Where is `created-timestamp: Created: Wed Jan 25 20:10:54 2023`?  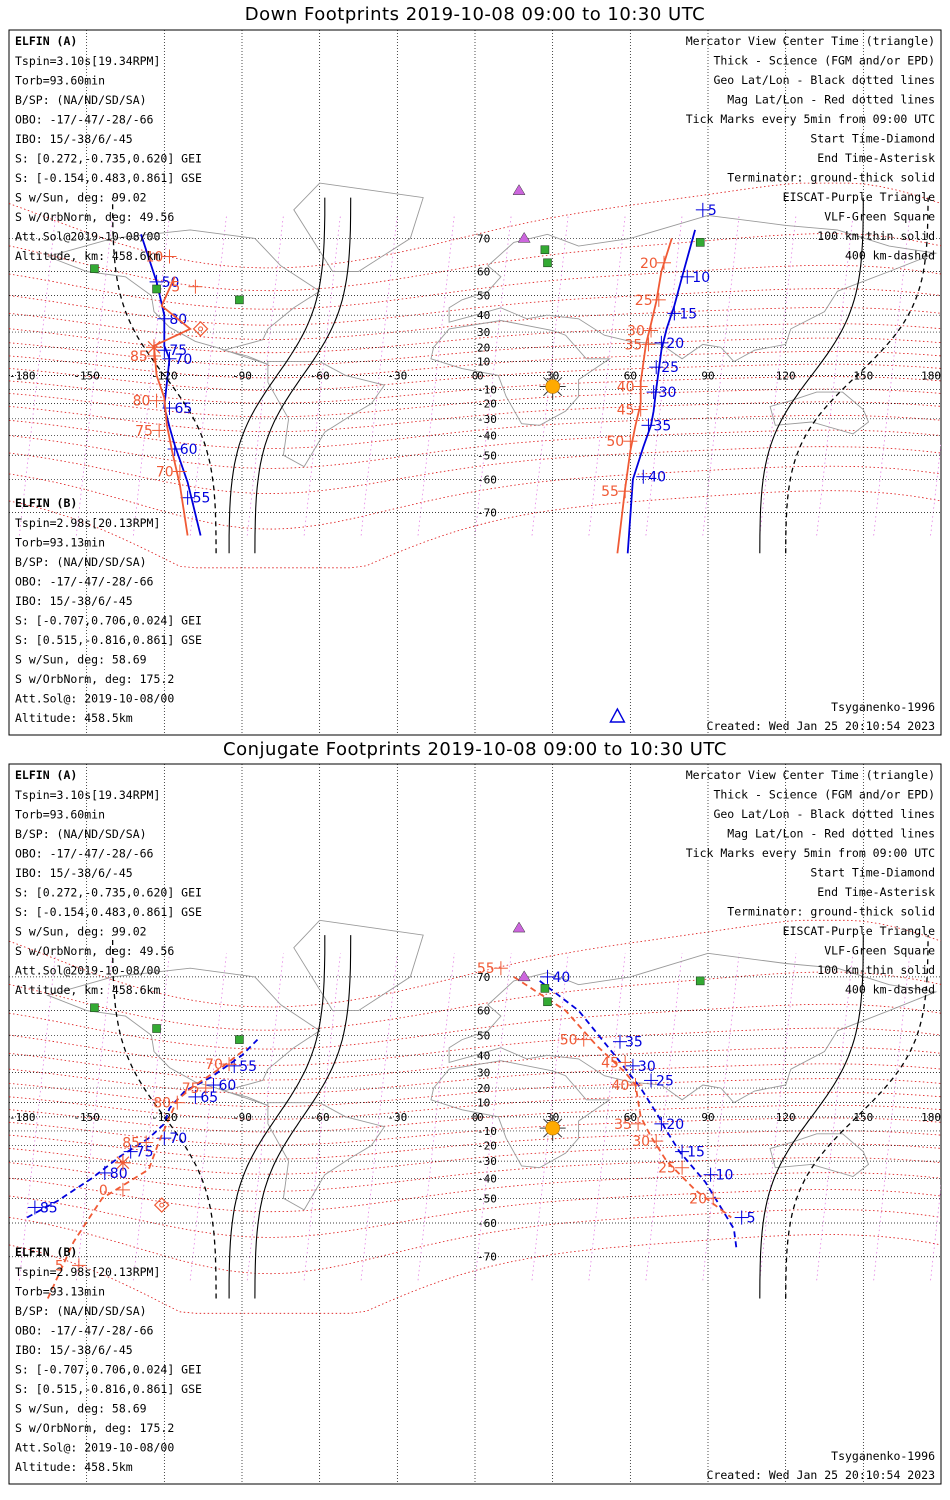
created-timestamp: Created: Wed Jan 25 20:10:54 2023 is located at coordinates (821, 1475).